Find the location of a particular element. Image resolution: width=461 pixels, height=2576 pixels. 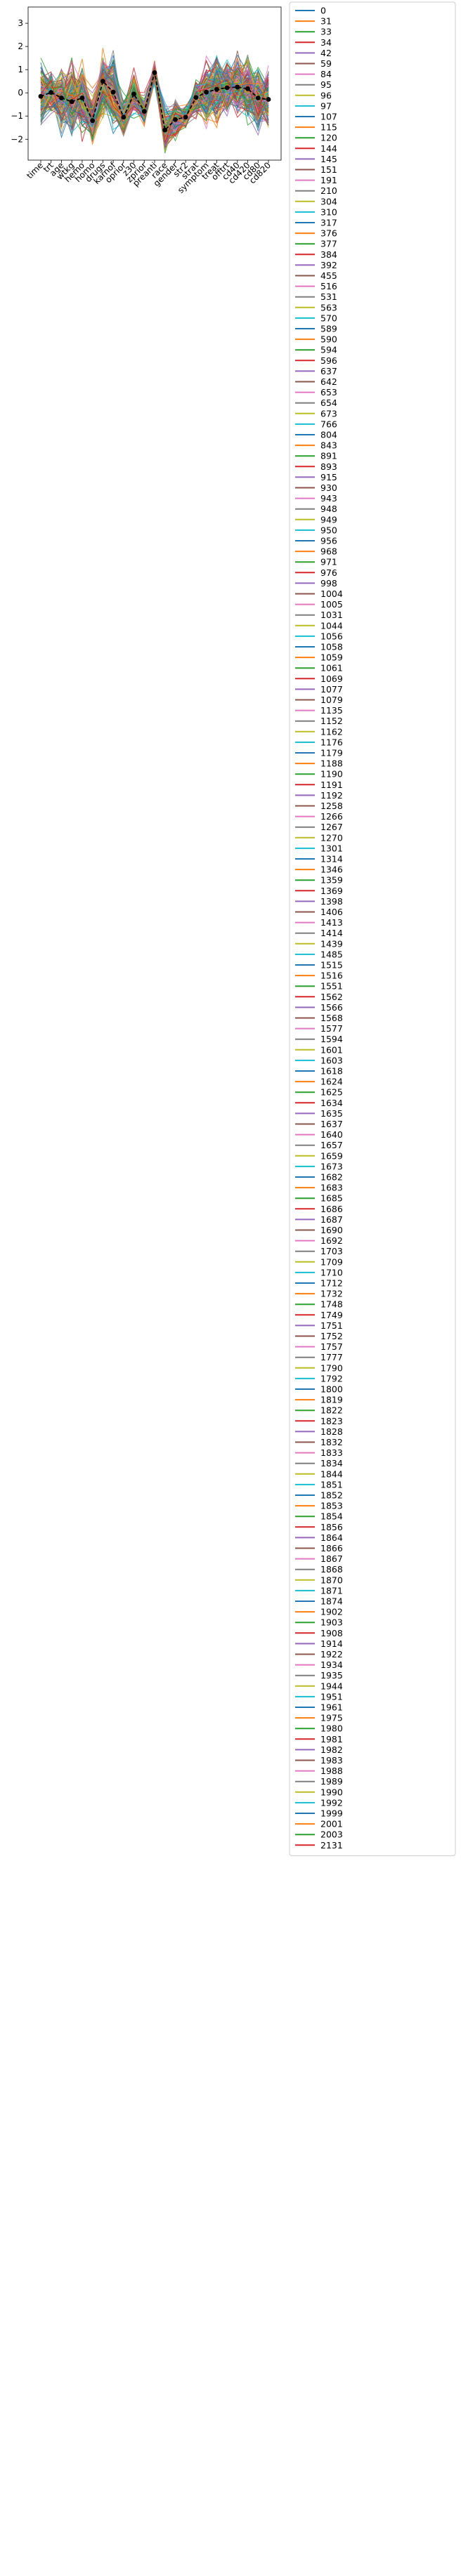

legend-entry-1908: 1908 is located at coordinates (331, 1633).